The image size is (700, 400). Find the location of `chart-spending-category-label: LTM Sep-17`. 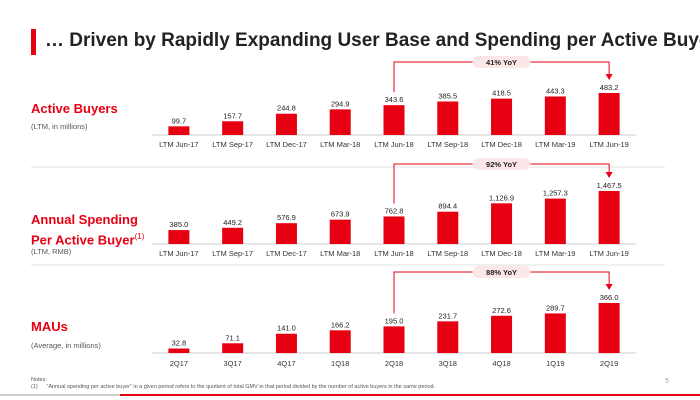

chart-spending-category-label: LTM Sep-17 is located at coordinates (232, 253).